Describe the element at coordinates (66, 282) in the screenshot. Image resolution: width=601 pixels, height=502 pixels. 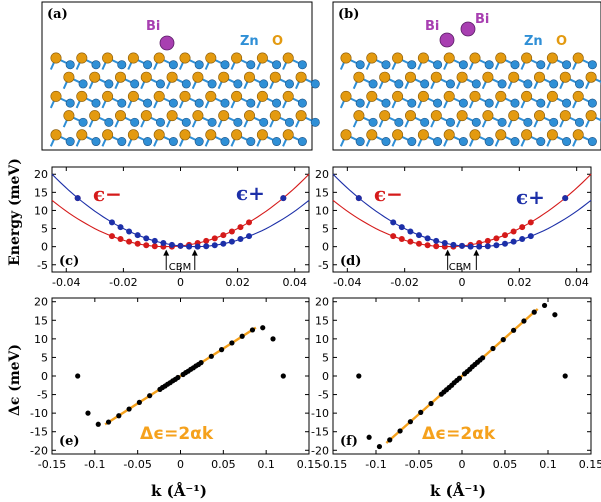
I see `x-tick-label: -0.04` at that location.